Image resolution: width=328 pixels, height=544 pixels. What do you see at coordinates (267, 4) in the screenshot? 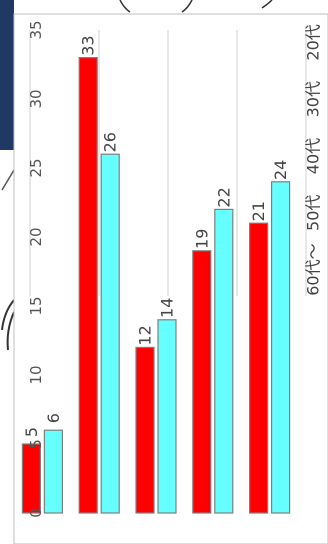
I see `top-arc-right` at bounding box center [267, 4].